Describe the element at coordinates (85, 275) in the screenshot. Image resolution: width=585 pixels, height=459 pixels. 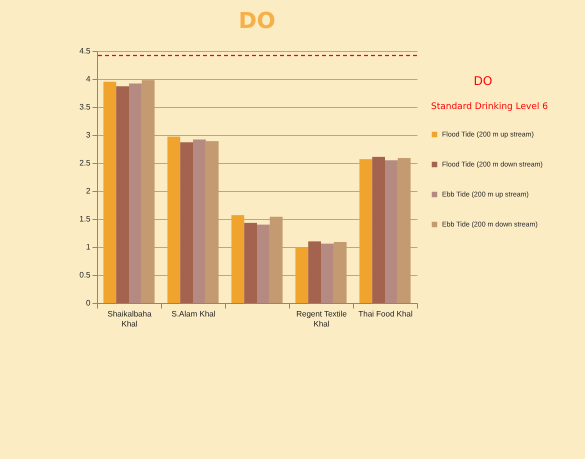
I see `y-tick-label: 0.5` at that location.